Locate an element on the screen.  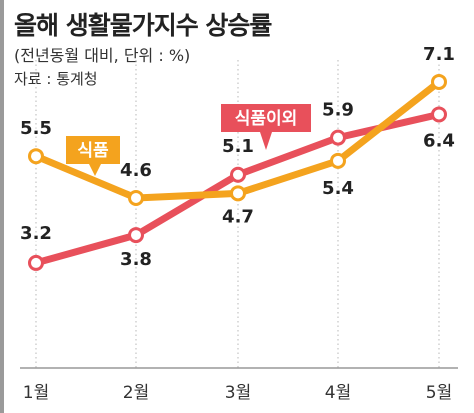
chart-source: 자료 : 통계청 is located at coordinates (56, 79).